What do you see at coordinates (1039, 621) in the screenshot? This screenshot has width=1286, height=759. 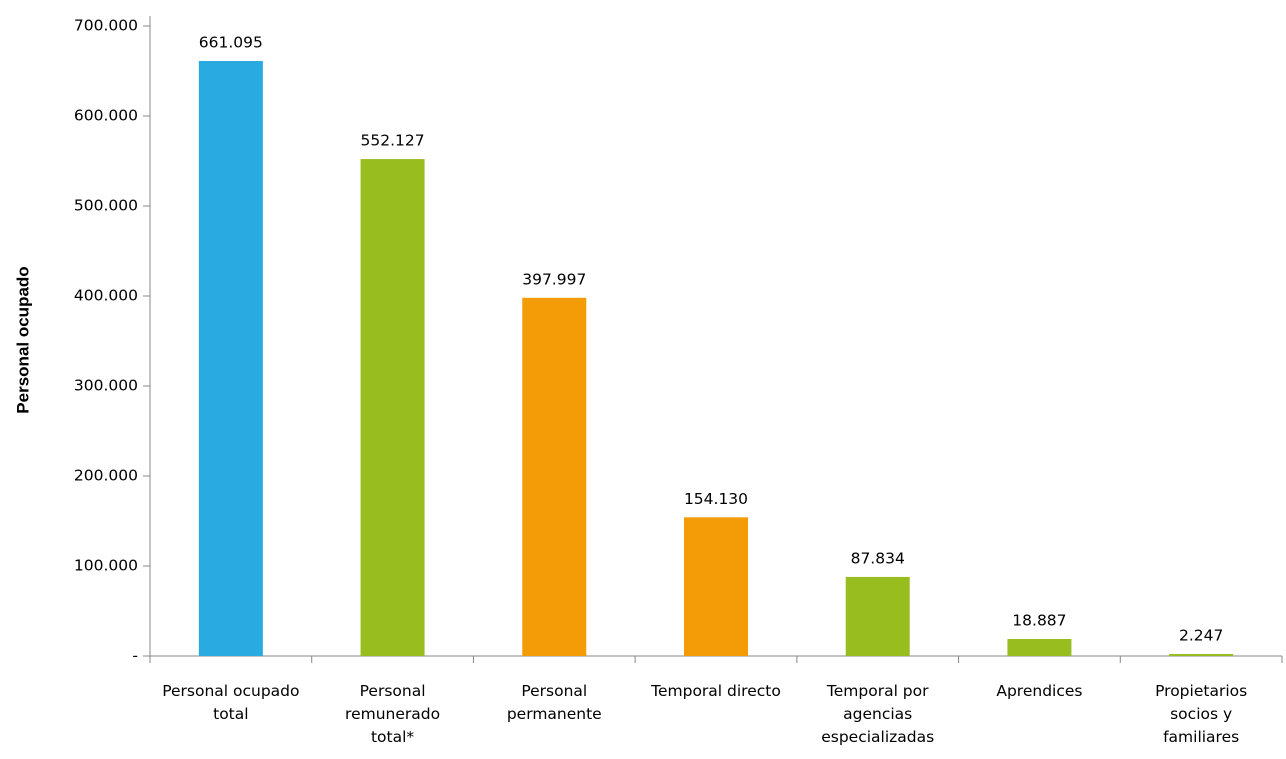 I see `data-label: 18.887` at bounding box center [1039, 621].